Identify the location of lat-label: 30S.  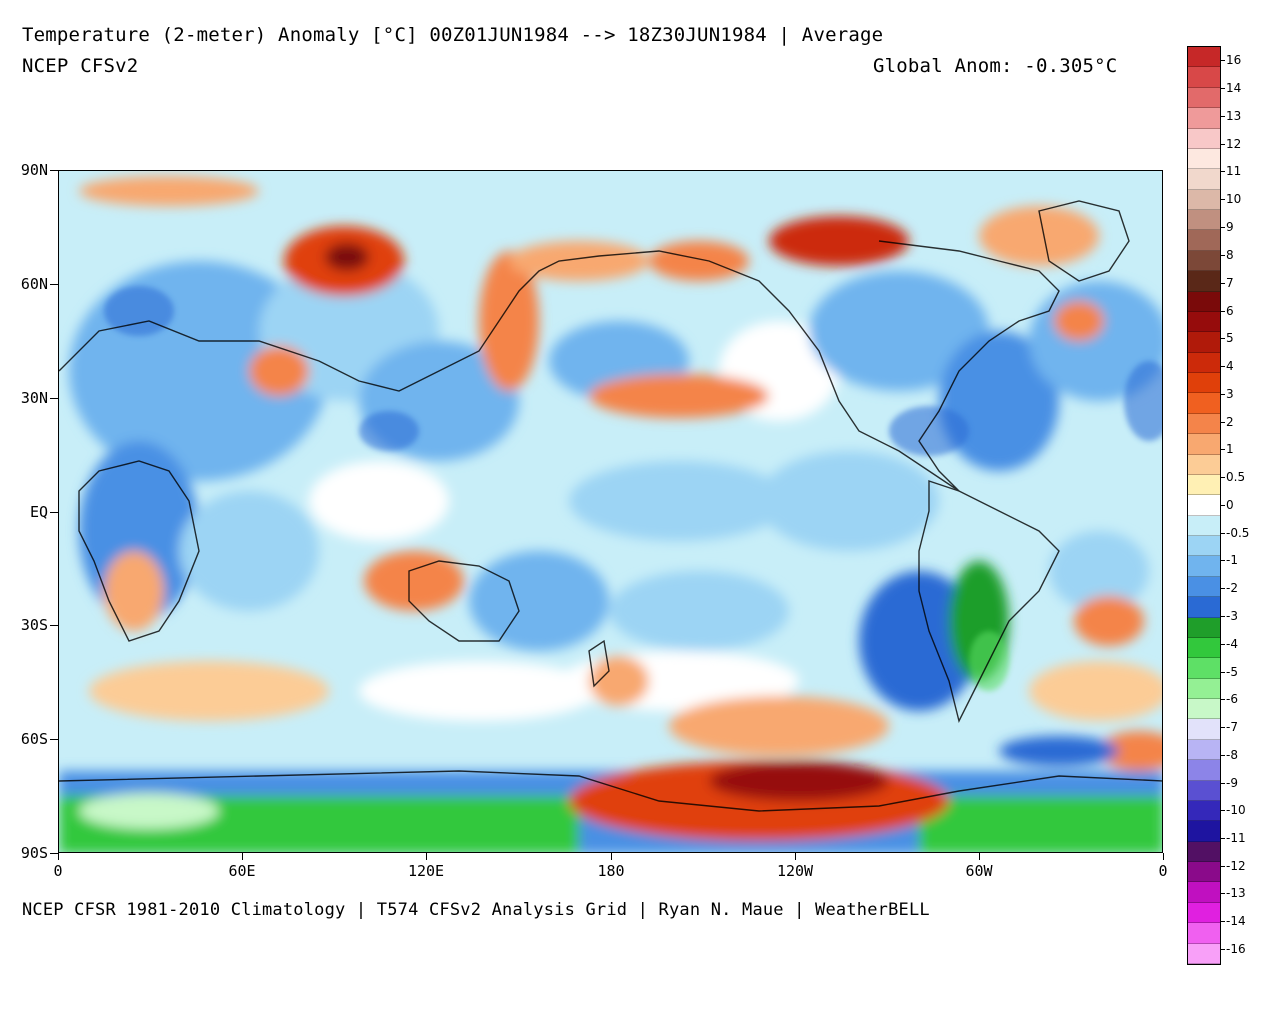
(34, 625).